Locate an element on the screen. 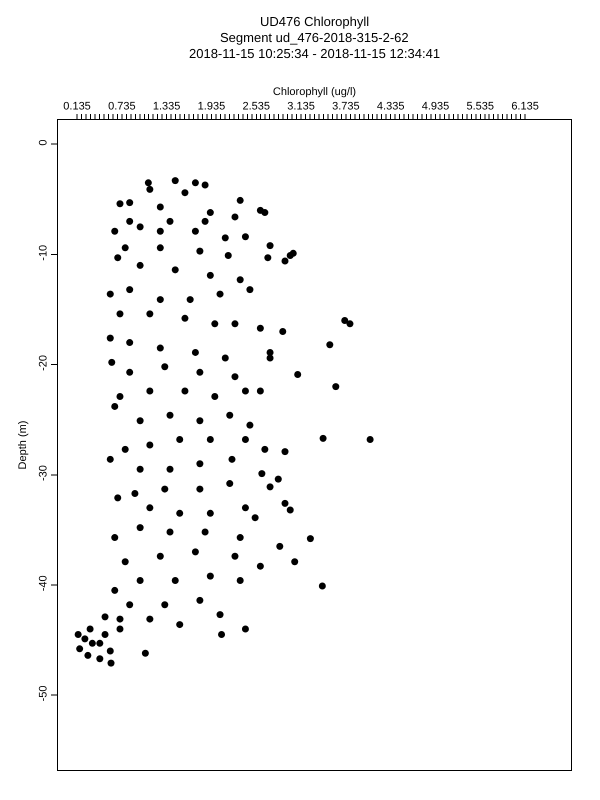  y-tick-label: -50 is located at coordinates (44, 693).